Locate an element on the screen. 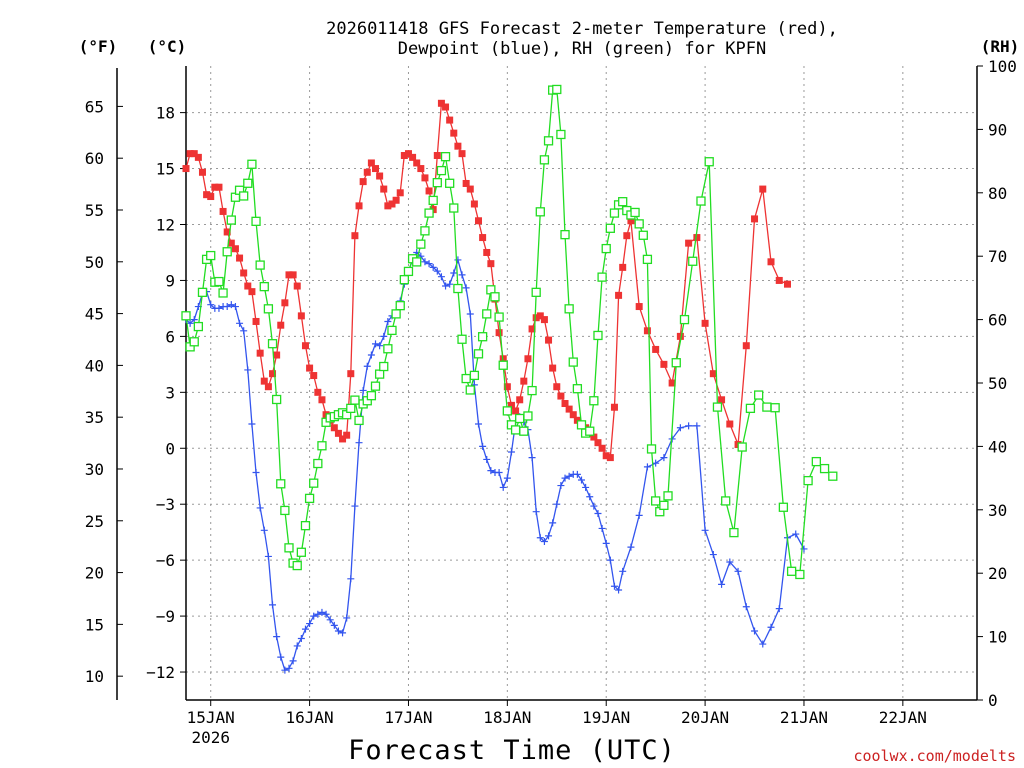  fahrenheit-tick-label: 50 is located at coordinates (94, 262).